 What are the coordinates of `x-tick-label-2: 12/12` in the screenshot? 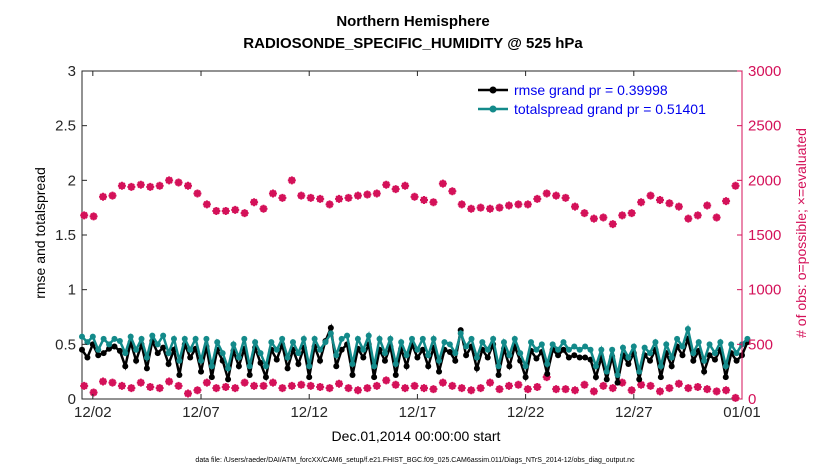 It's located at (309, 412).